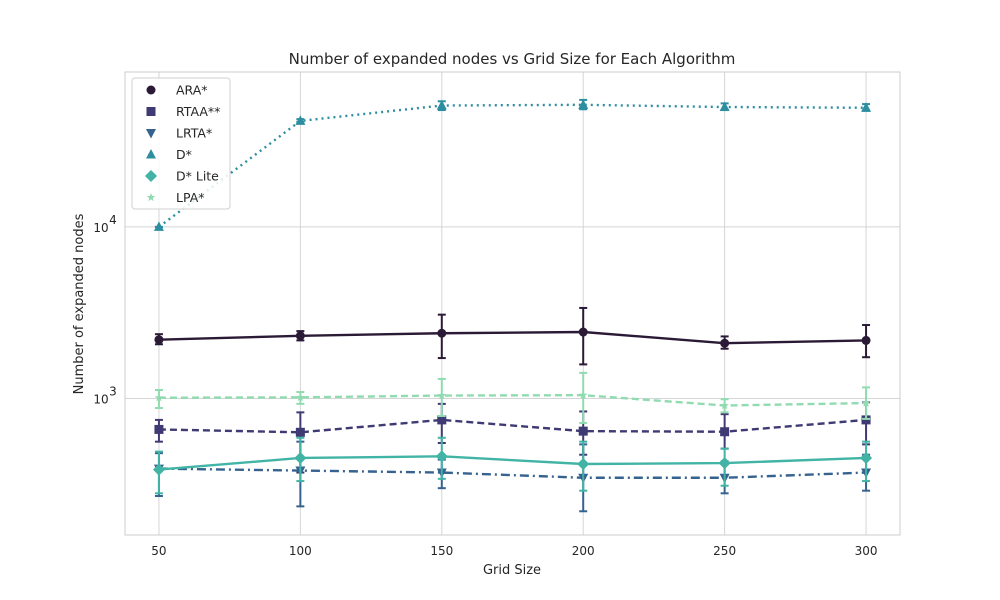 This screenshot has height=600, width=1000. What do you see at coordinates (113, 391) in the screenshot?
I see `y-tick-exponent: 3` at bounding box center [113, 391].